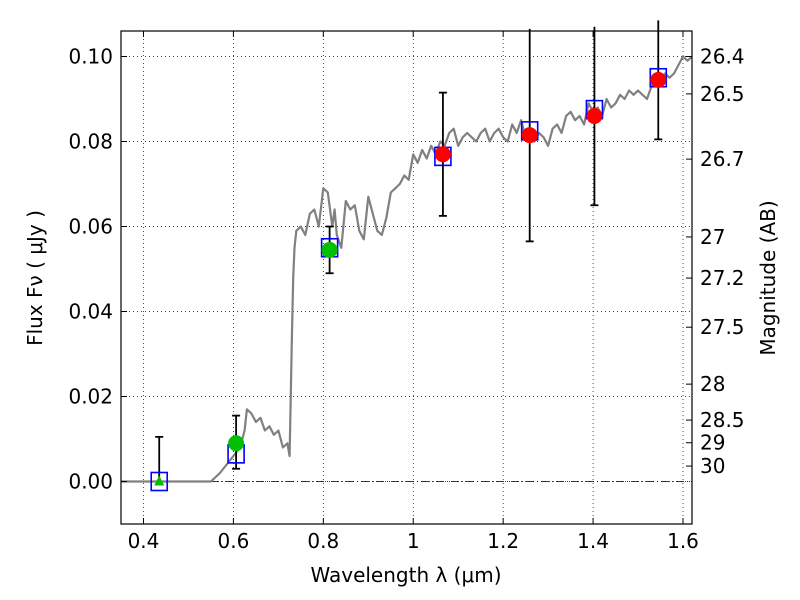 The image size is (800, 600). Describe the element at coordinates (405, 575) in the screenshot. I see `x-axis-label: Wavelength λ (μm)` at that location.